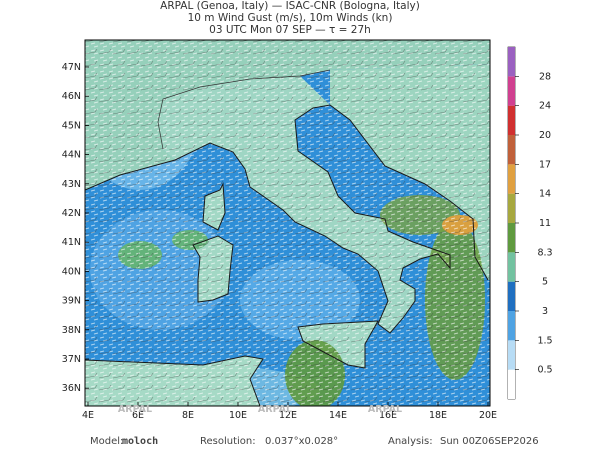 Image resolution: width=600 pixels, height=450 pixels. Describe the element at coordinates (545, 194) in the screenshot. I see `colorbar-label: 14` at that location.